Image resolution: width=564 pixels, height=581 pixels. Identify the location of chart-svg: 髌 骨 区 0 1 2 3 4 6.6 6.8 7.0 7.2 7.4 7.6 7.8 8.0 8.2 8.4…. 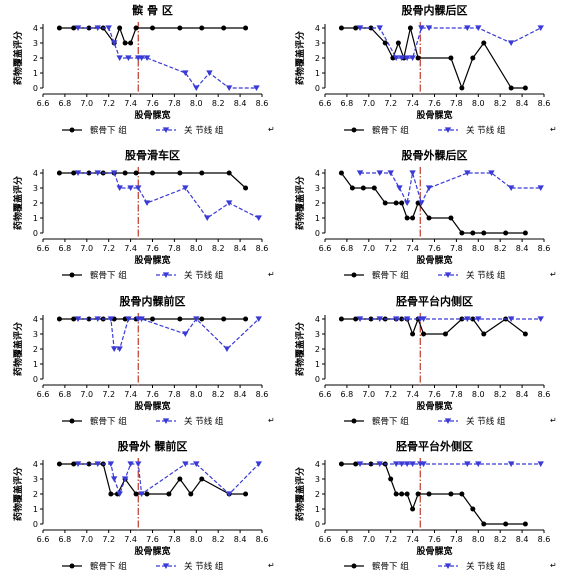
(143, 69).